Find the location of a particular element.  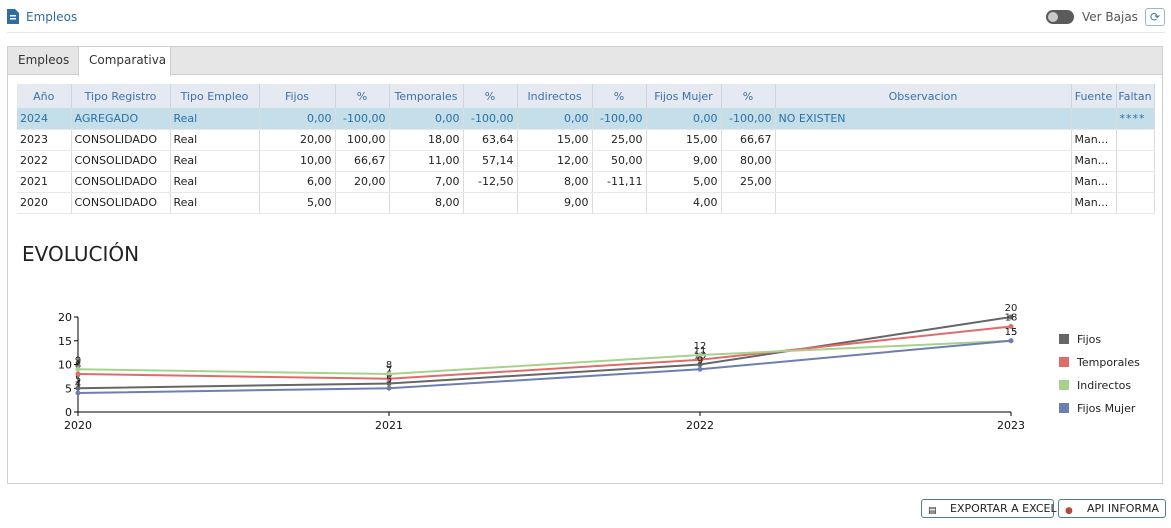

tab-comparativa: Comparativa is located at coordinates (124, 61).